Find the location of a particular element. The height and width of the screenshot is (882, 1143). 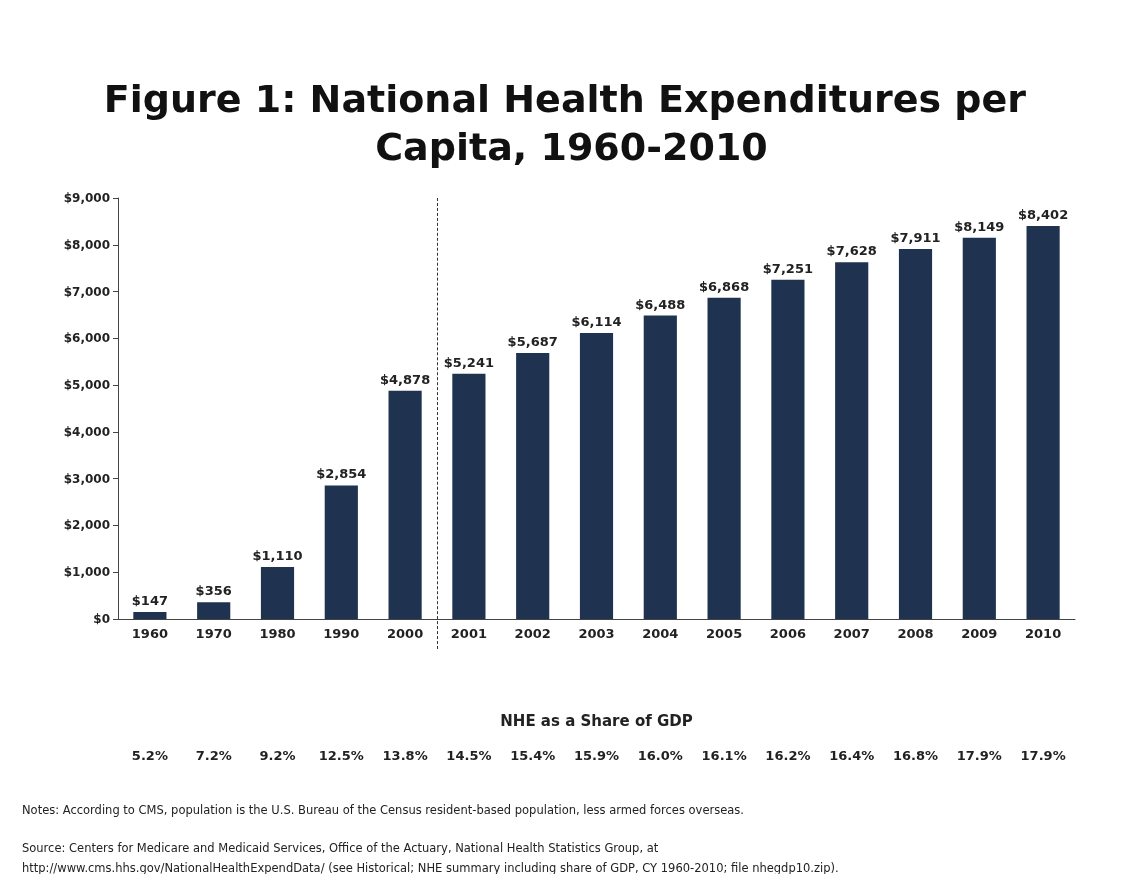

data-label: $4,878 is located at coordinates (405, 379).